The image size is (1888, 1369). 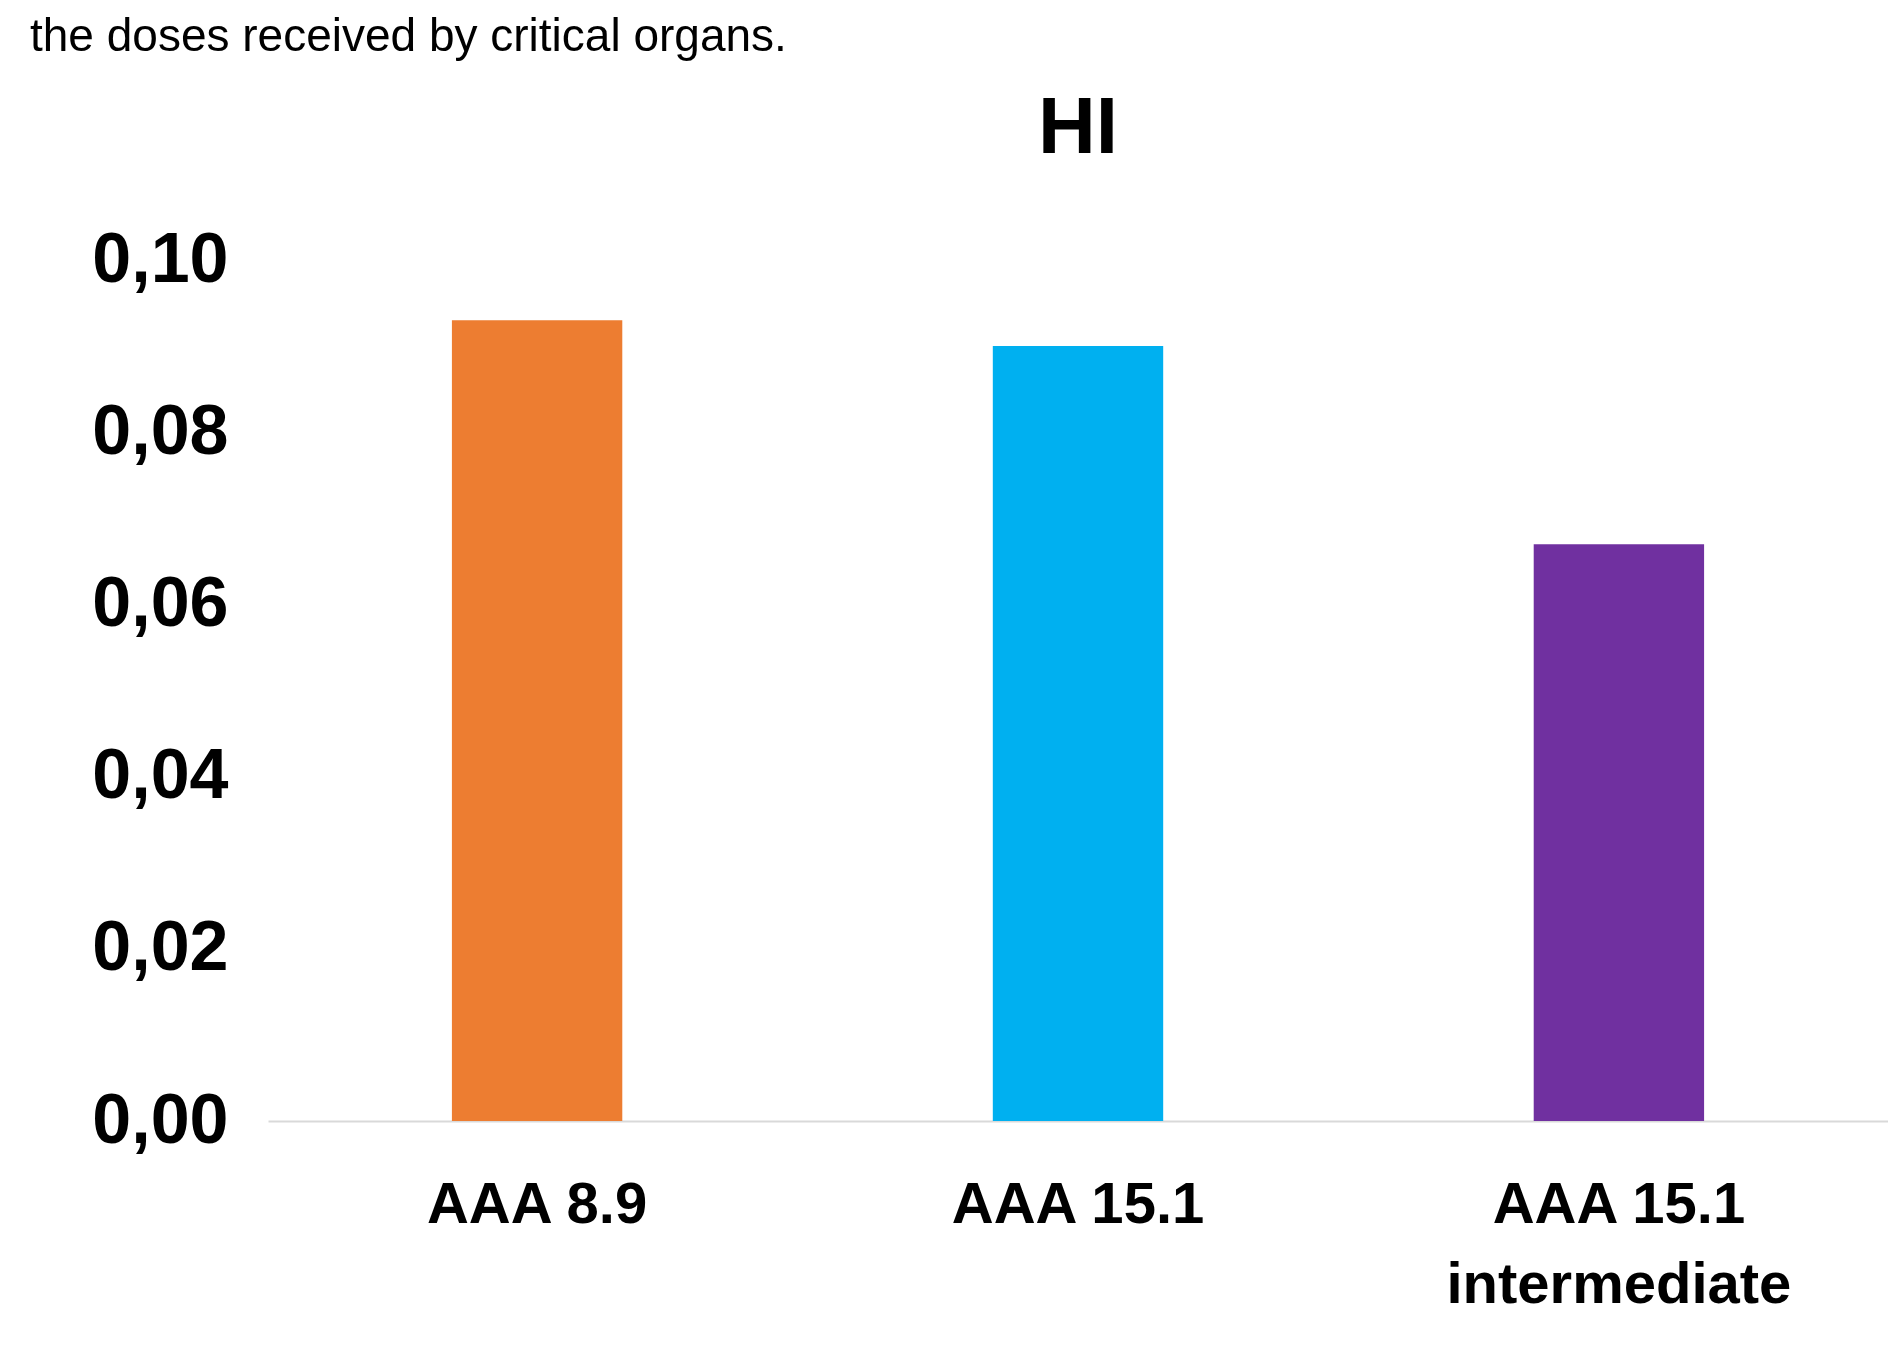 I want to click on x-tick-label: AAA 15.1, so click(x=1078, y=1202).